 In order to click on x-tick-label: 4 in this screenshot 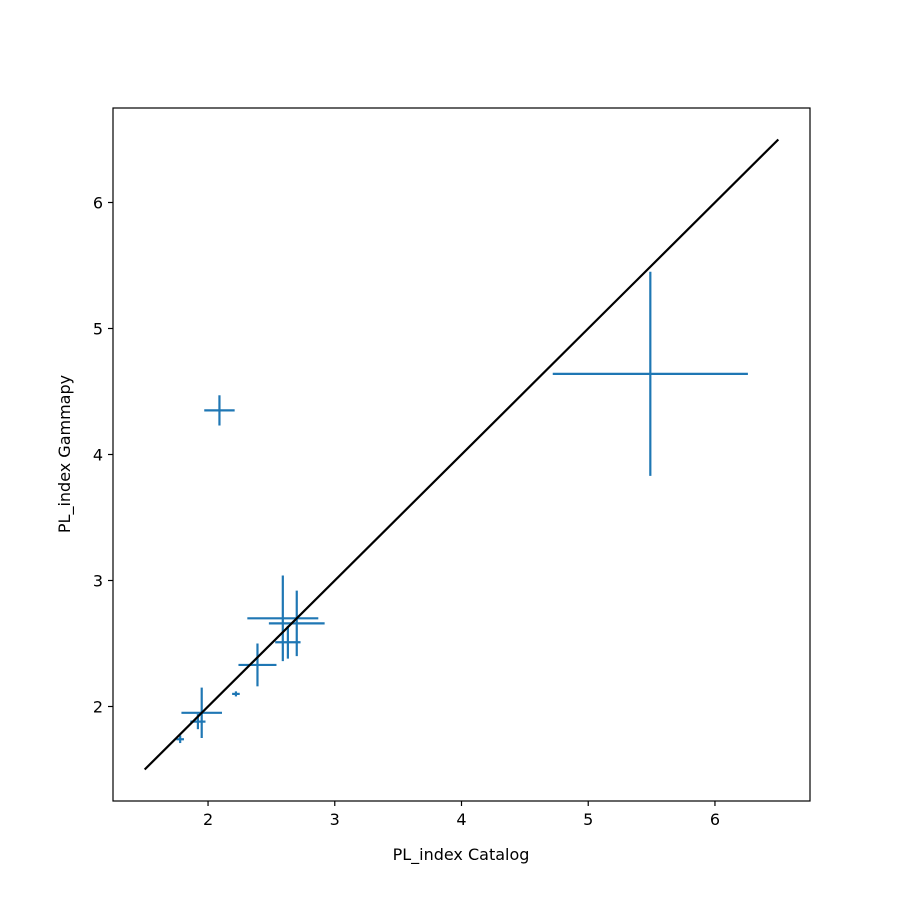, I will do `click(461, 819)`.